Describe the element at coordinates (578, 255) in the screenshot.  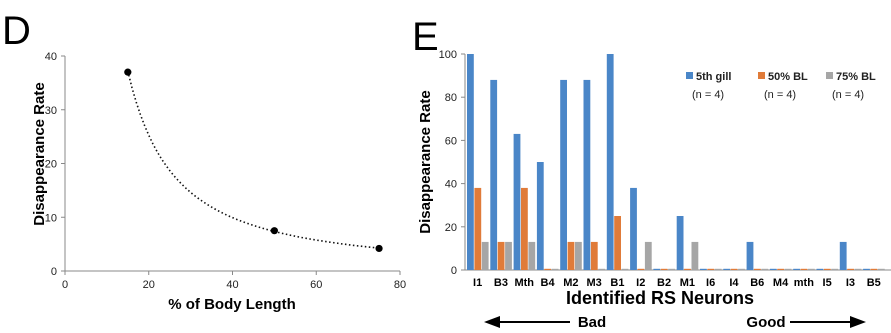
I see `bar-75-bl-m2` at that location.